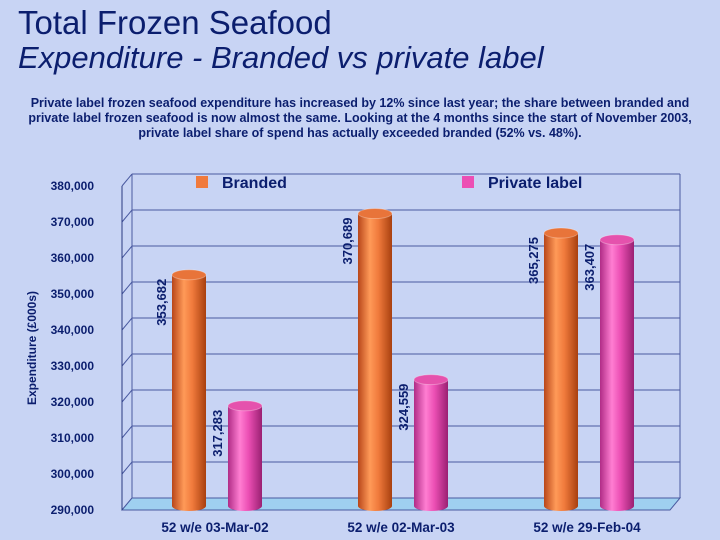  Describe the element at coordinates (468, 182) in the screenshot. I see `legend-swatch-private-label` at that location.